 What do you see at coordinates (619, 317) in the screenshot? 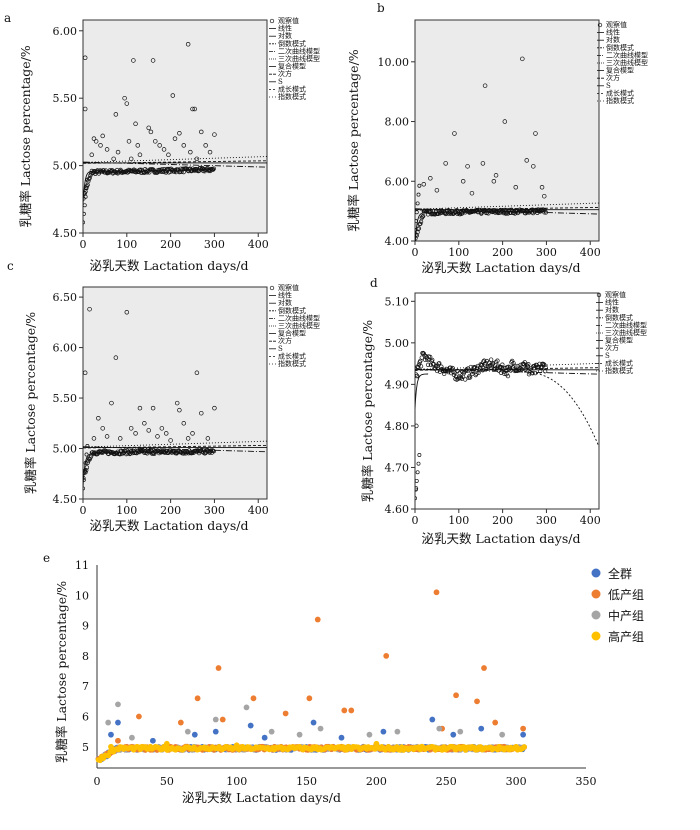
I see `legend-label: 倒数模式` at bounding box center [619, 317].